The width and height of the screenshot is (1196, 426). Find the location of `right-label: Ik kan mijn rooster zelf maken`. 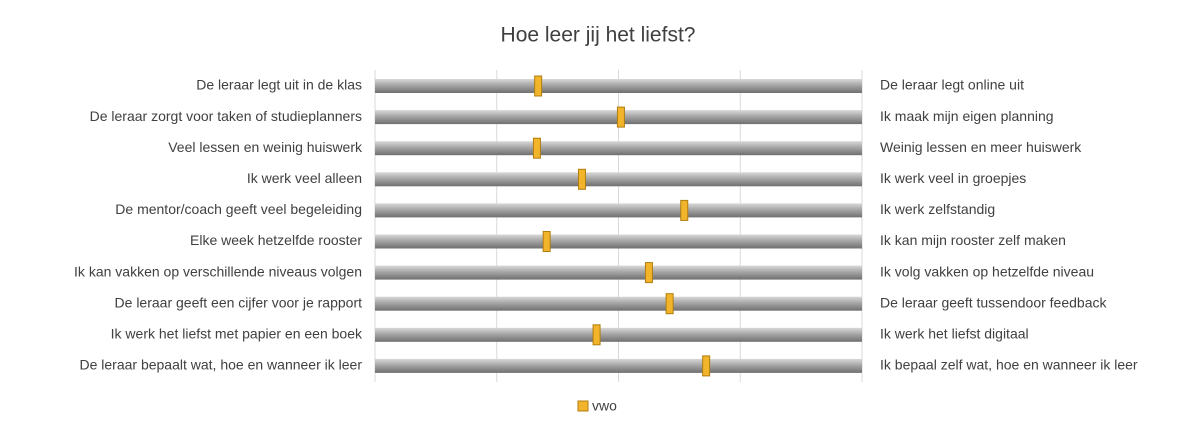

right-label: Ik kan mijn rooster zelf maken is located at coordinates (973, 240).